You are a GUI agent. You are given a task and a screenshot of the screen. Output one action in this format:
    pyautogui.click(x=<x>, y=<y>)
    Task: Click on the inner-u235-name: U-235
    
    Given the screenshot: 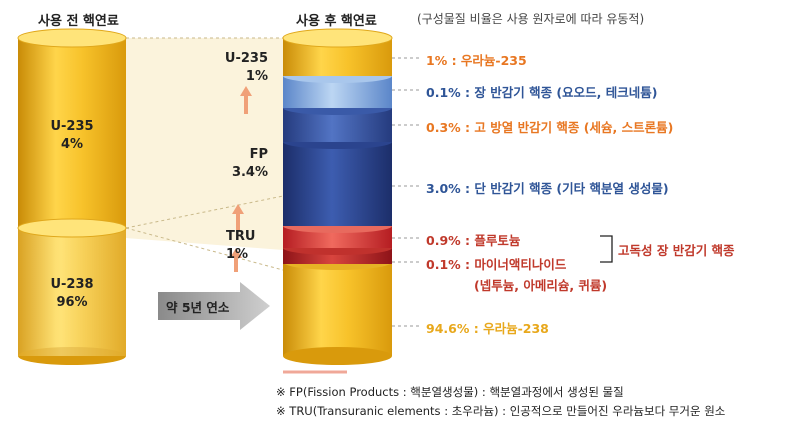 What is the action you would take?
    pyautogui.click(x=246, y=58)
    